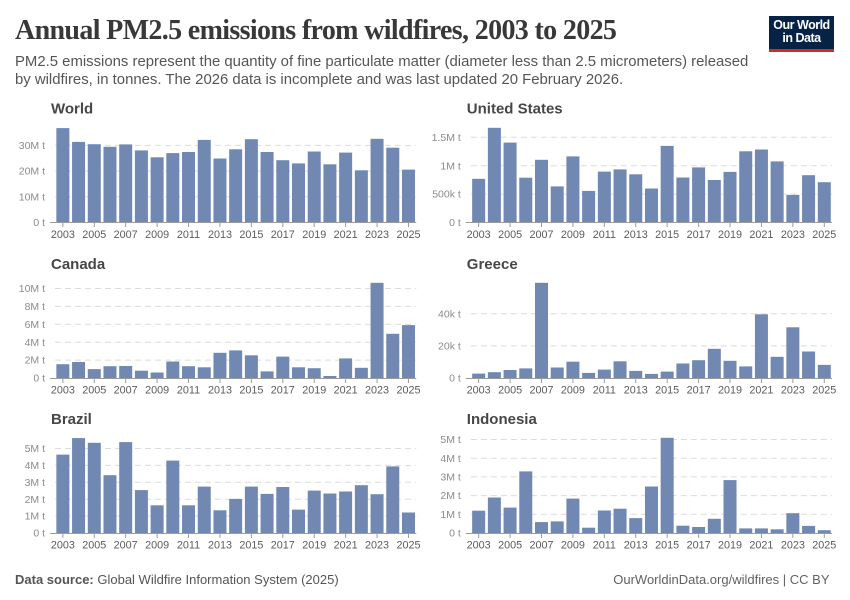 This screenshot has width=850, height=600. Describe the element at coordinates (492, 264) in the screenshot. I see `svg-text: Greece` at that location.